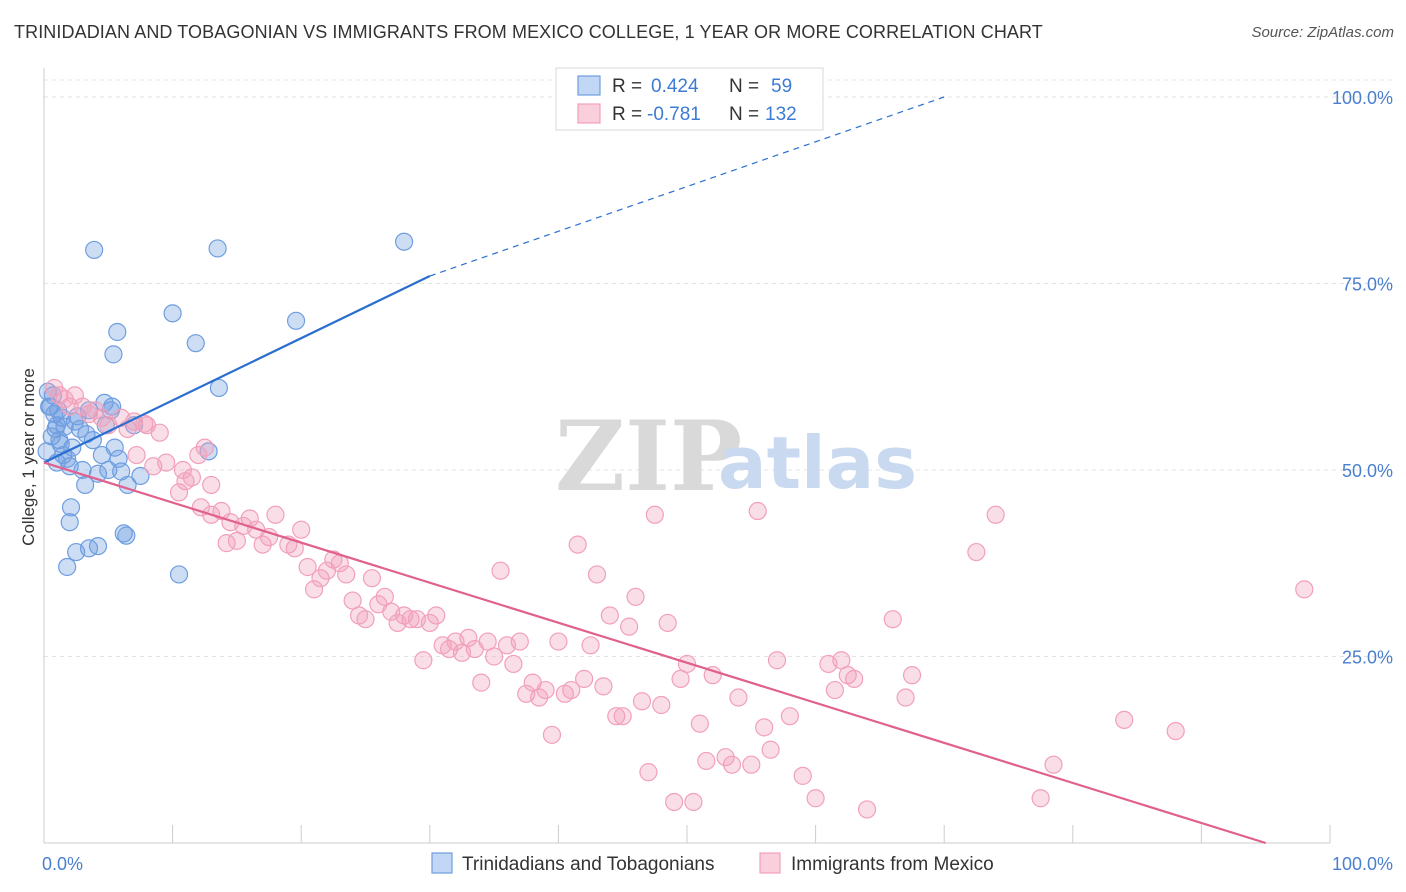 The width and height of the screenshot is (1406, 892). Describe the element at coordinates (589, 113) in the screenshot. I see `legend-swatch-pink` at that location.